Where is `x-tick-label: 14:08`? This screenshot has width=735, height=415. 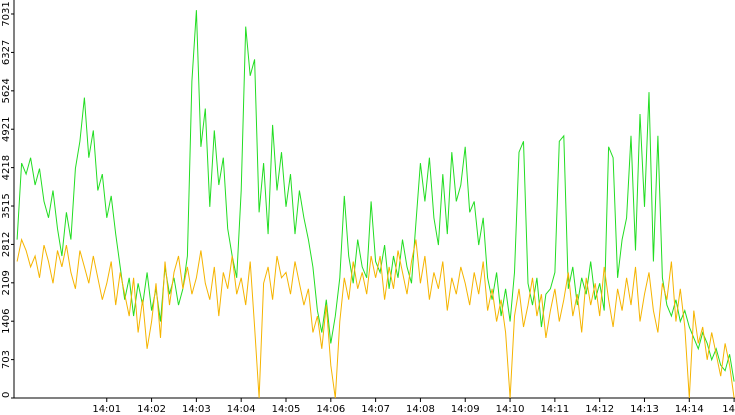 x-tick-label: 14:08 is located at coordinates (420, 409).